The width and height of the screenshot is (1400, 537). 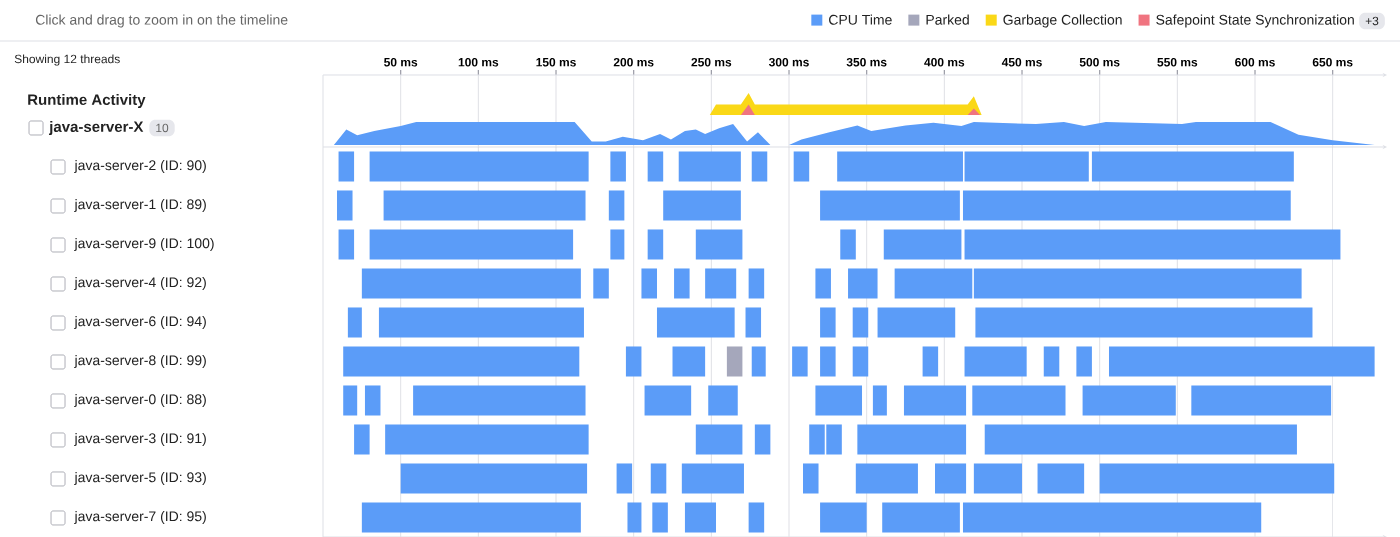 What do you see at coordinates (1255, 21) in the screenshot?
I see `legend-label: Safepoint State Synchronization` at bounding box center [1255, 21].